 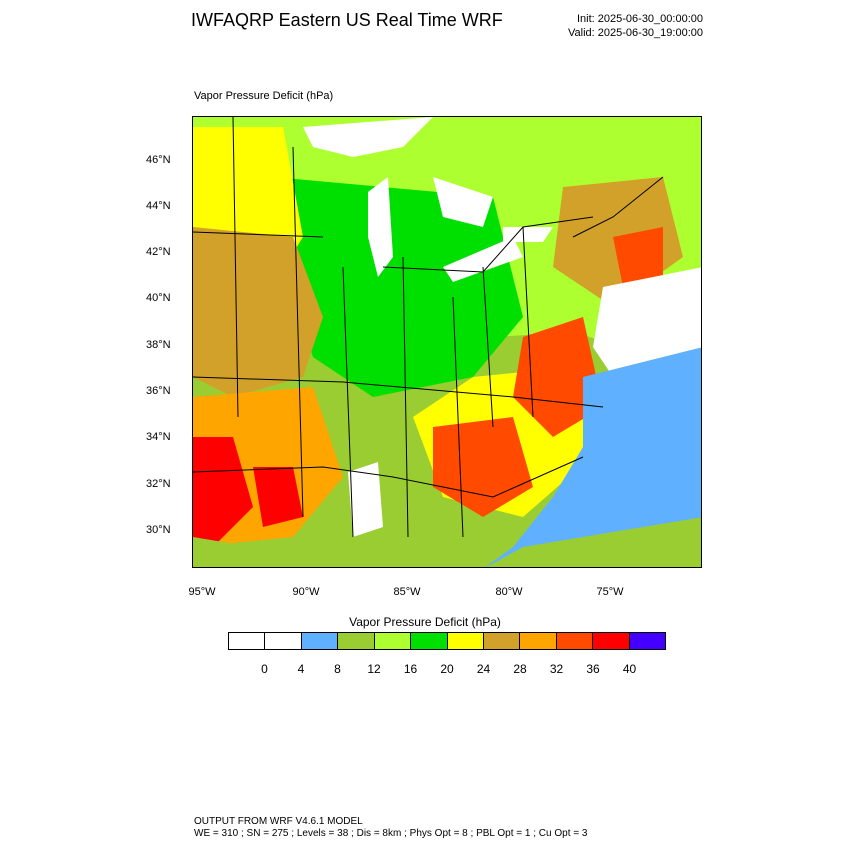 What do you see at coordinates (593, 542) in the screenshot?
I see `southern-land` at bounding box center [593, 542].